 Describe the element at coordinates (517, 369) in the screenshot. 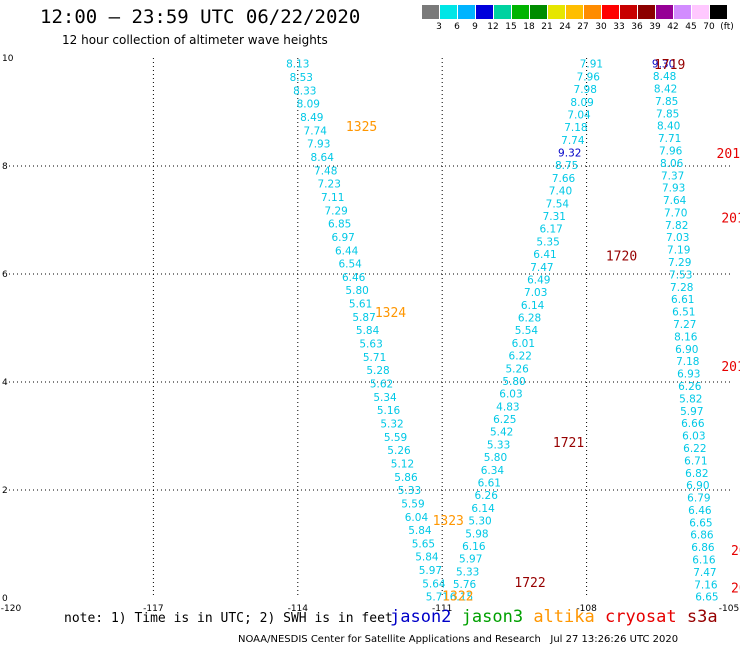

I see `wave-height-label: 5.26` at that location.